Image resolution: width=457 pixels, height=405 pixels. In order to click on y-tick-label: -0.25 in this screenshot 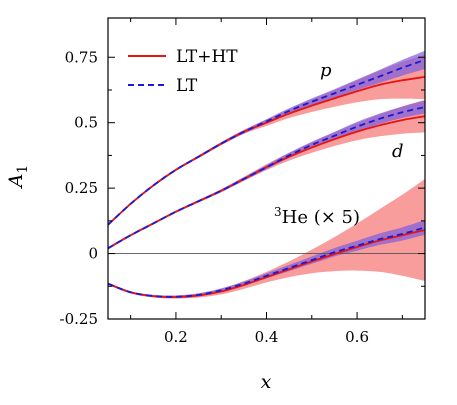, I will do `click(79, 319)`.